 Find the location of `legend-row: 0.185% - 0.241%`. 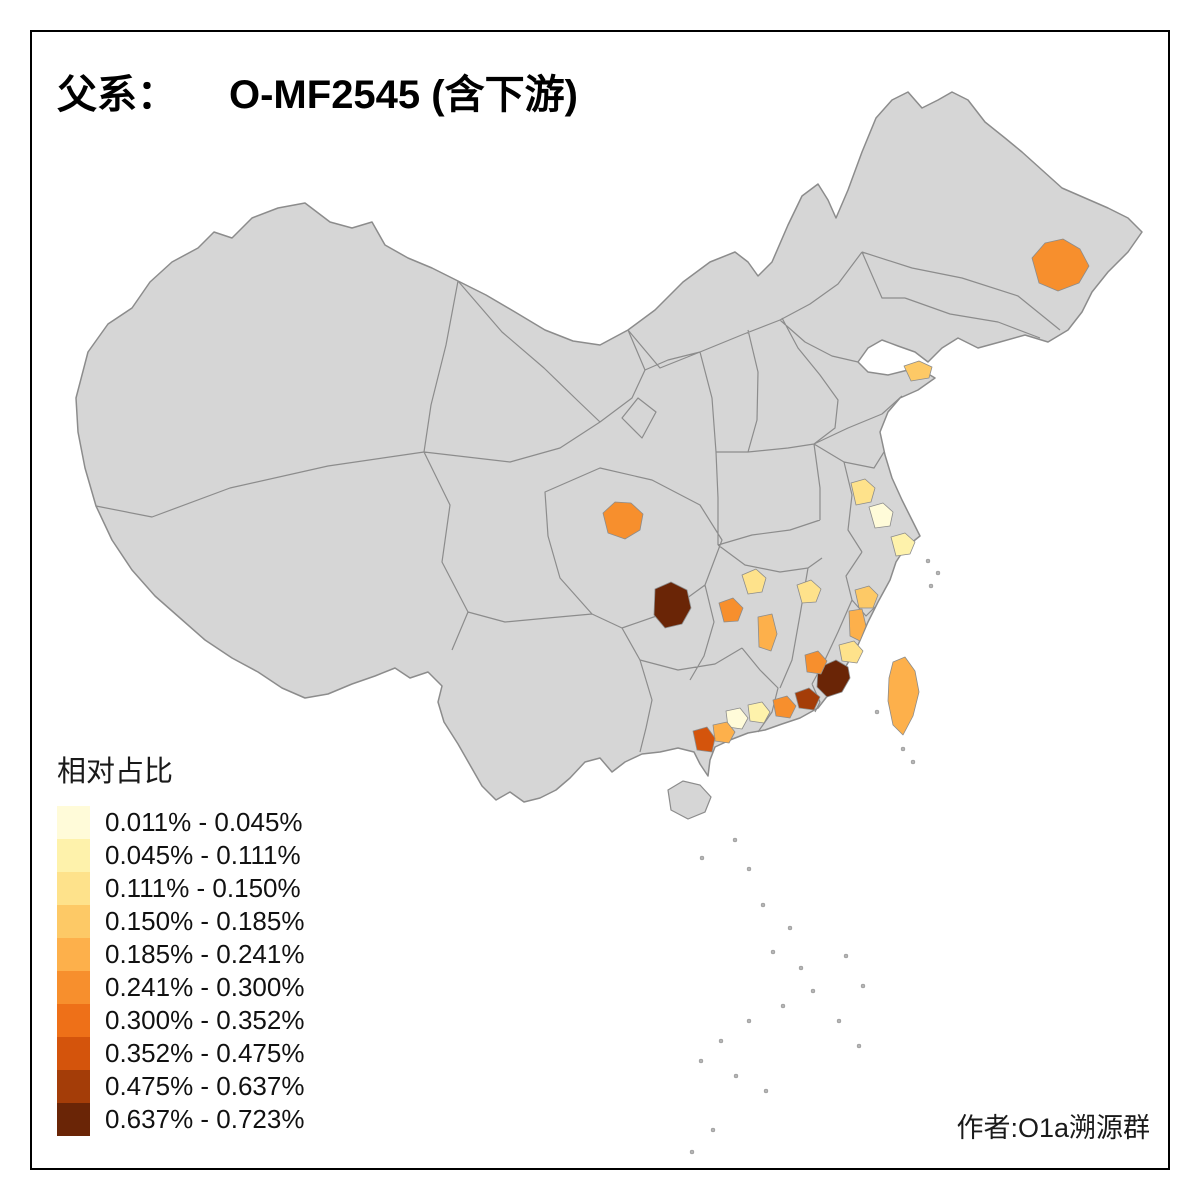

legend-row: 0.185% - 0.241% is located at coordinates (180, 954).